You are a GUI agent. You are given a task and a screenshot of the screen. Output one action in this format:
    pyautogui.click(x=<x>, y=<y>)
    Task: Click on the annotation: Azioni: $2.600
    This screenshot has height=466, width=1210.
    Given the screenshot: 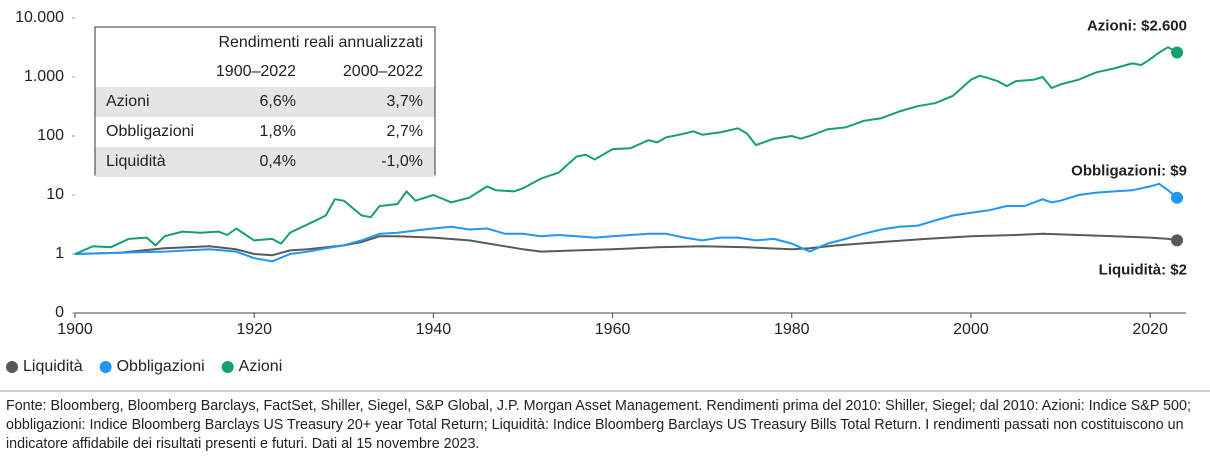 What is the action you would take?
    pyautogui.click(x=1137, y=25)
    